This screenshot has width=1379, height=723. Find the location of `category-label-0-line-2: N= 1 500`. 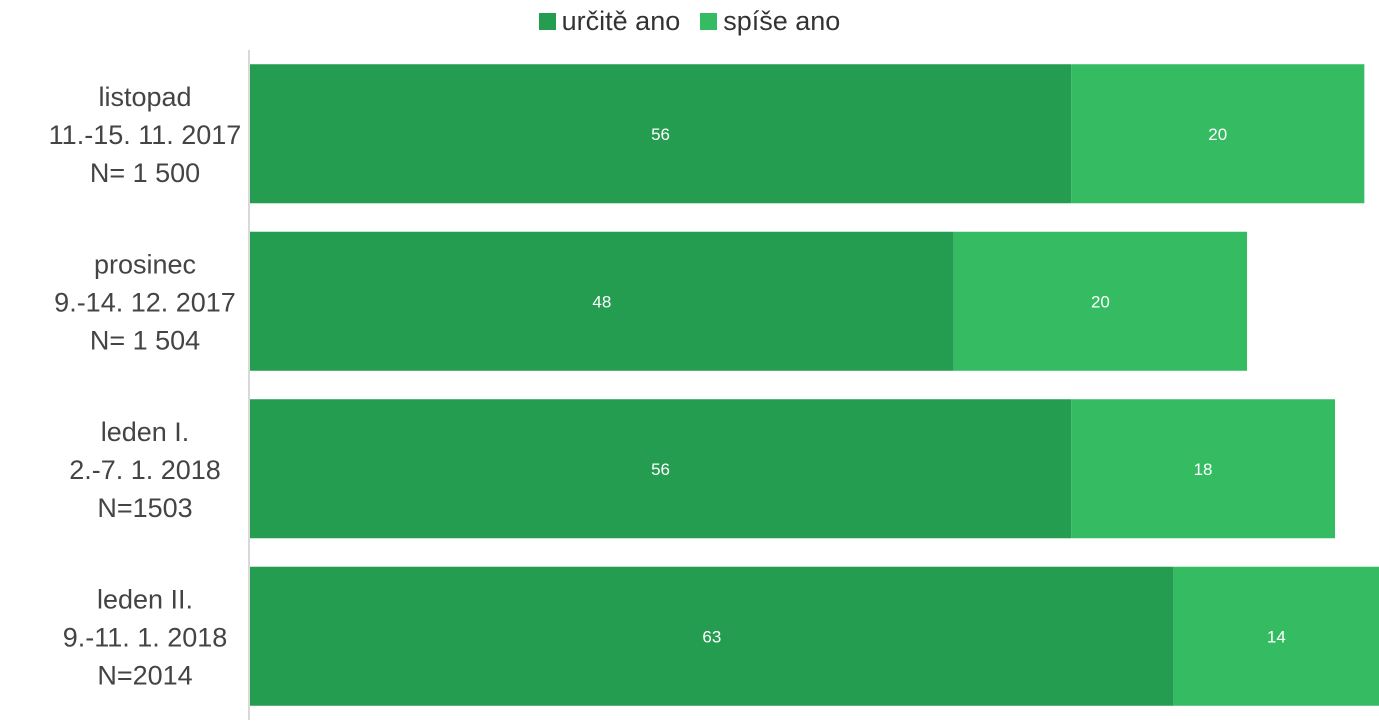

category-label-0-line-2: N= 1 500 is located at coordinates (145, 173).